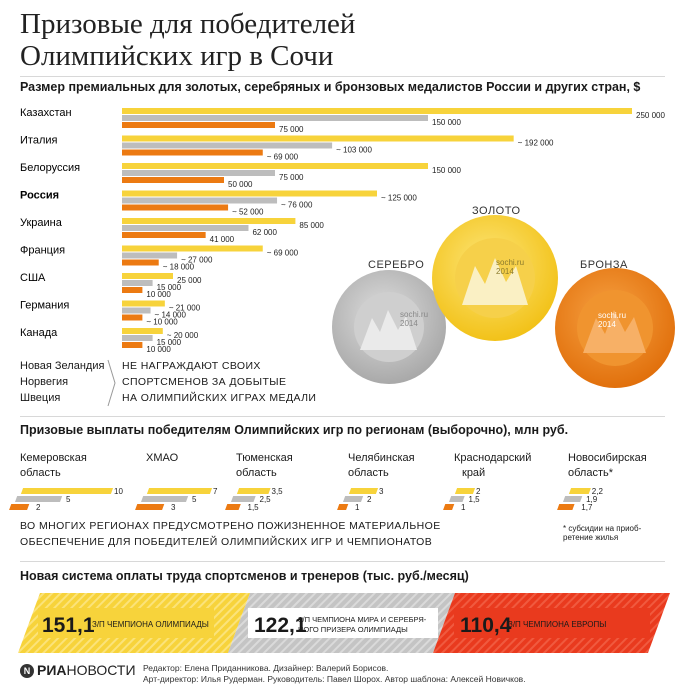 The height and width of the screenshot is (700, 685). I want to click on silver-medal-year: 2014, so click(409, 323).